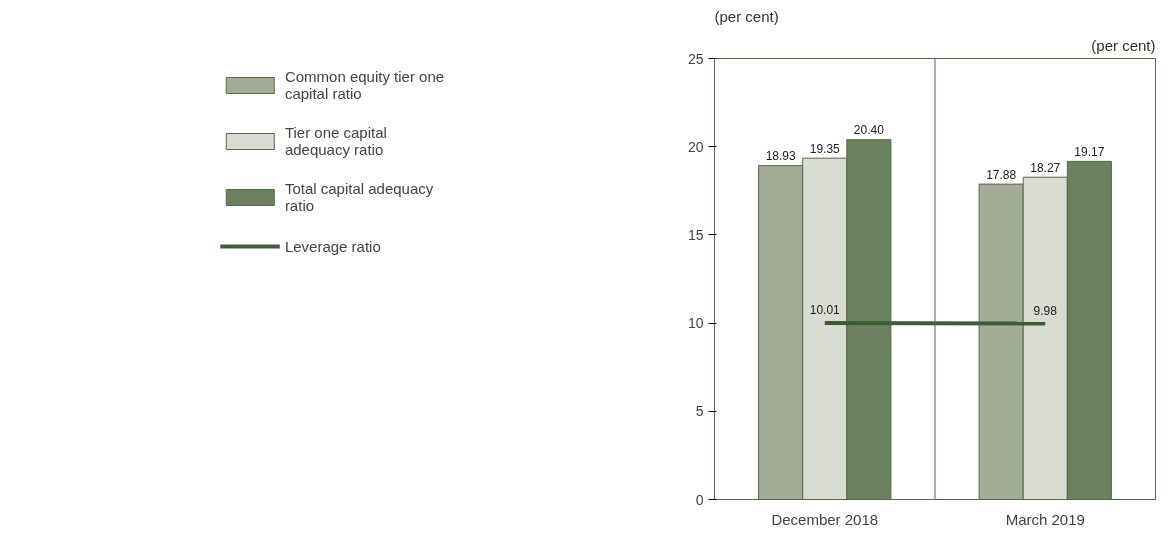  Describe the element at coordinates (1123, 45) in the screenshot. I see `text: (per cent)` at that location.